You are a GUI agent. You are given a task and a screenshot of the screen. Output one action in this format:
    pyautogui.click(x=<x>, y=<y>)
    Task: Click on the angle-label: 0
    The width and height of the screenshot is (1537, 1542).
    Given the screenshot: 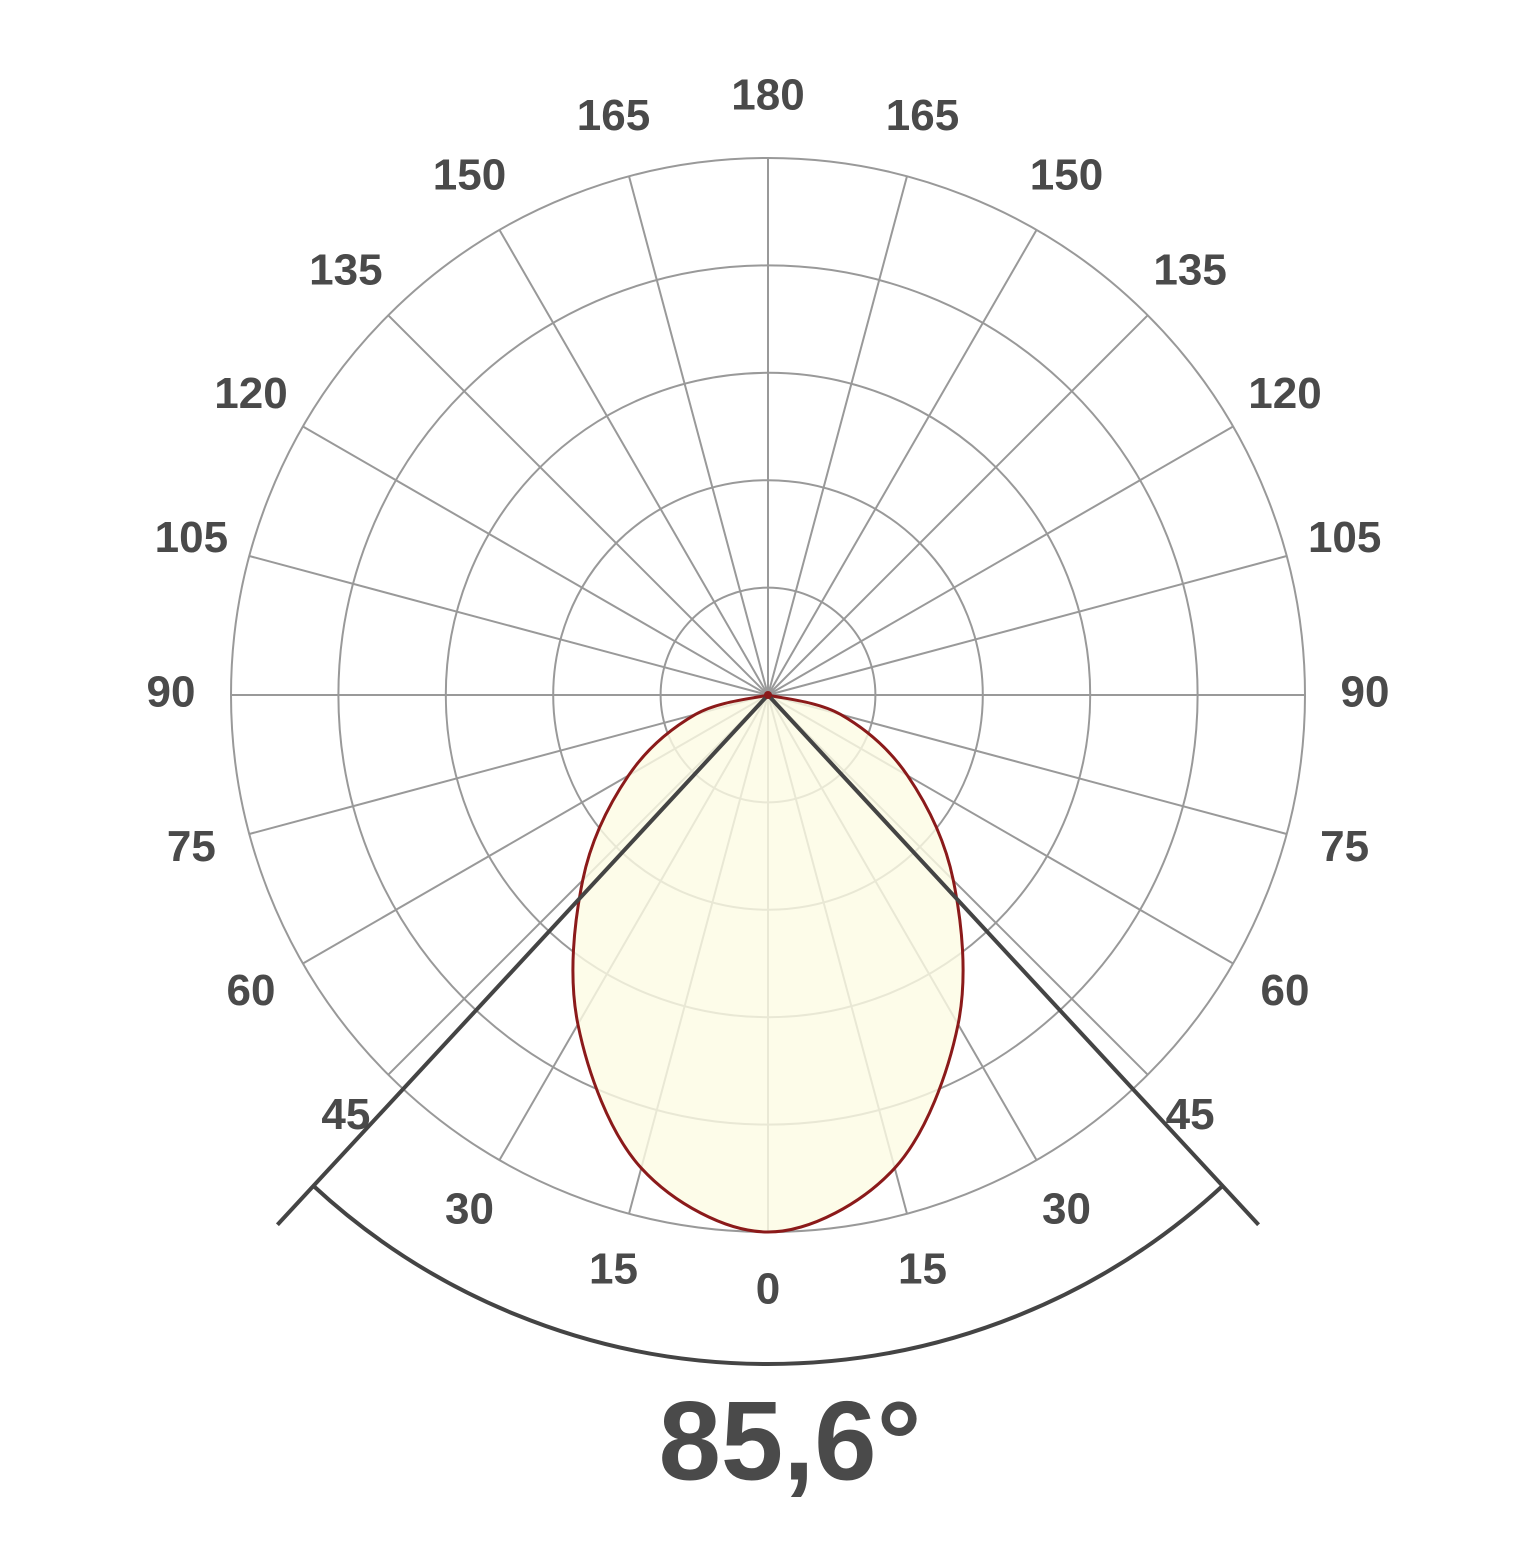 What is the action you would take?
    pyautogui.click(x=768, y=1289)
    